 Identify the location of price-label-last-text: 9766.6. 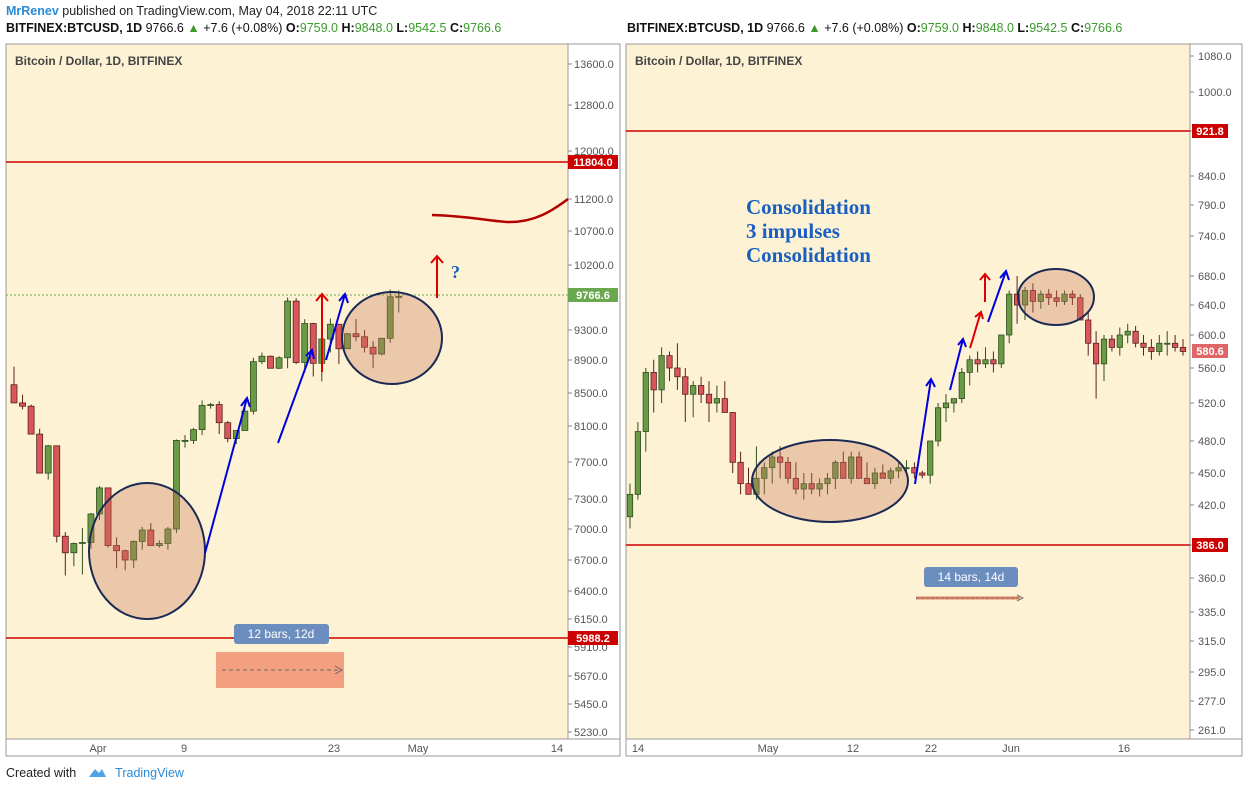
(593, 296).